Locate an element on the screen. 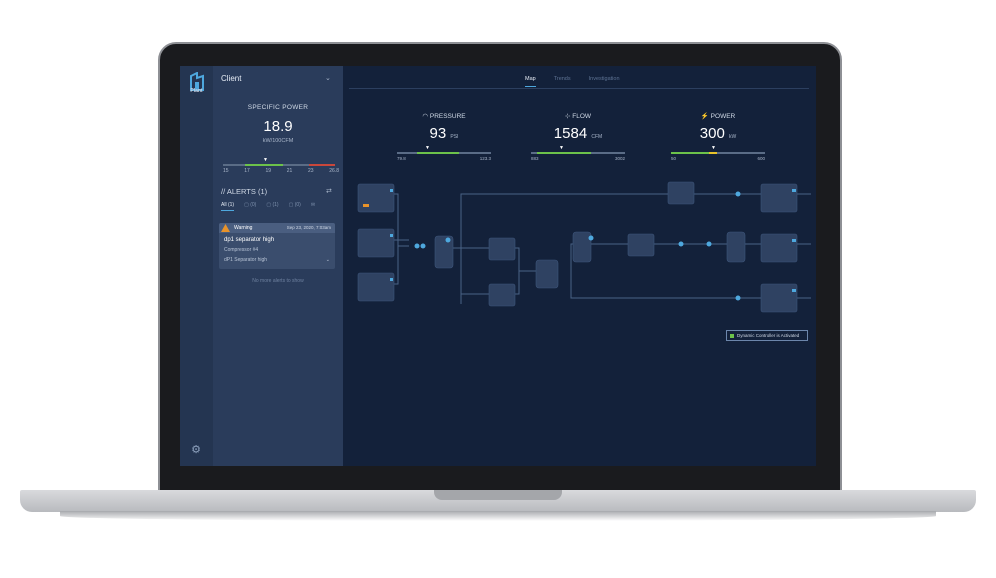 The height and width of the screenshot is (578, 996). specific-power-value: 18.9 is located at coordinates (278, 126).